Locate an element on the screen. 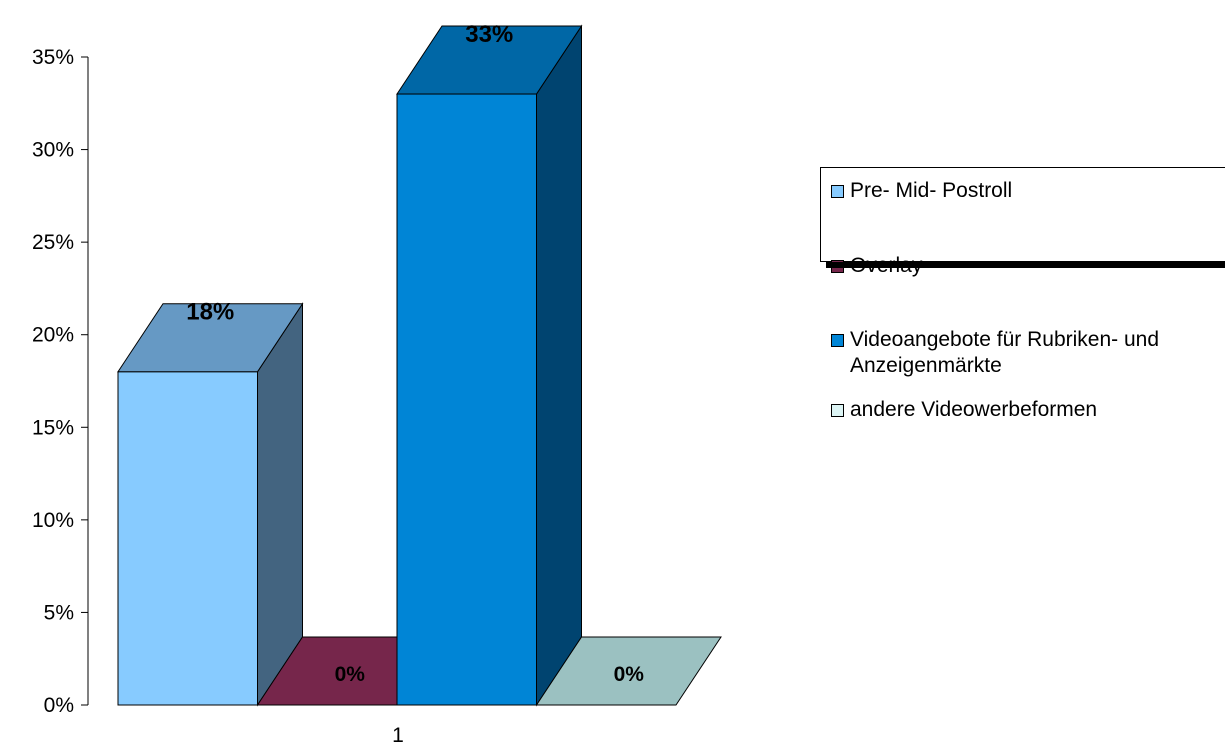 This screenshot has height=745, width=1225. data-label: 18% is located at coordinates (210, 312).